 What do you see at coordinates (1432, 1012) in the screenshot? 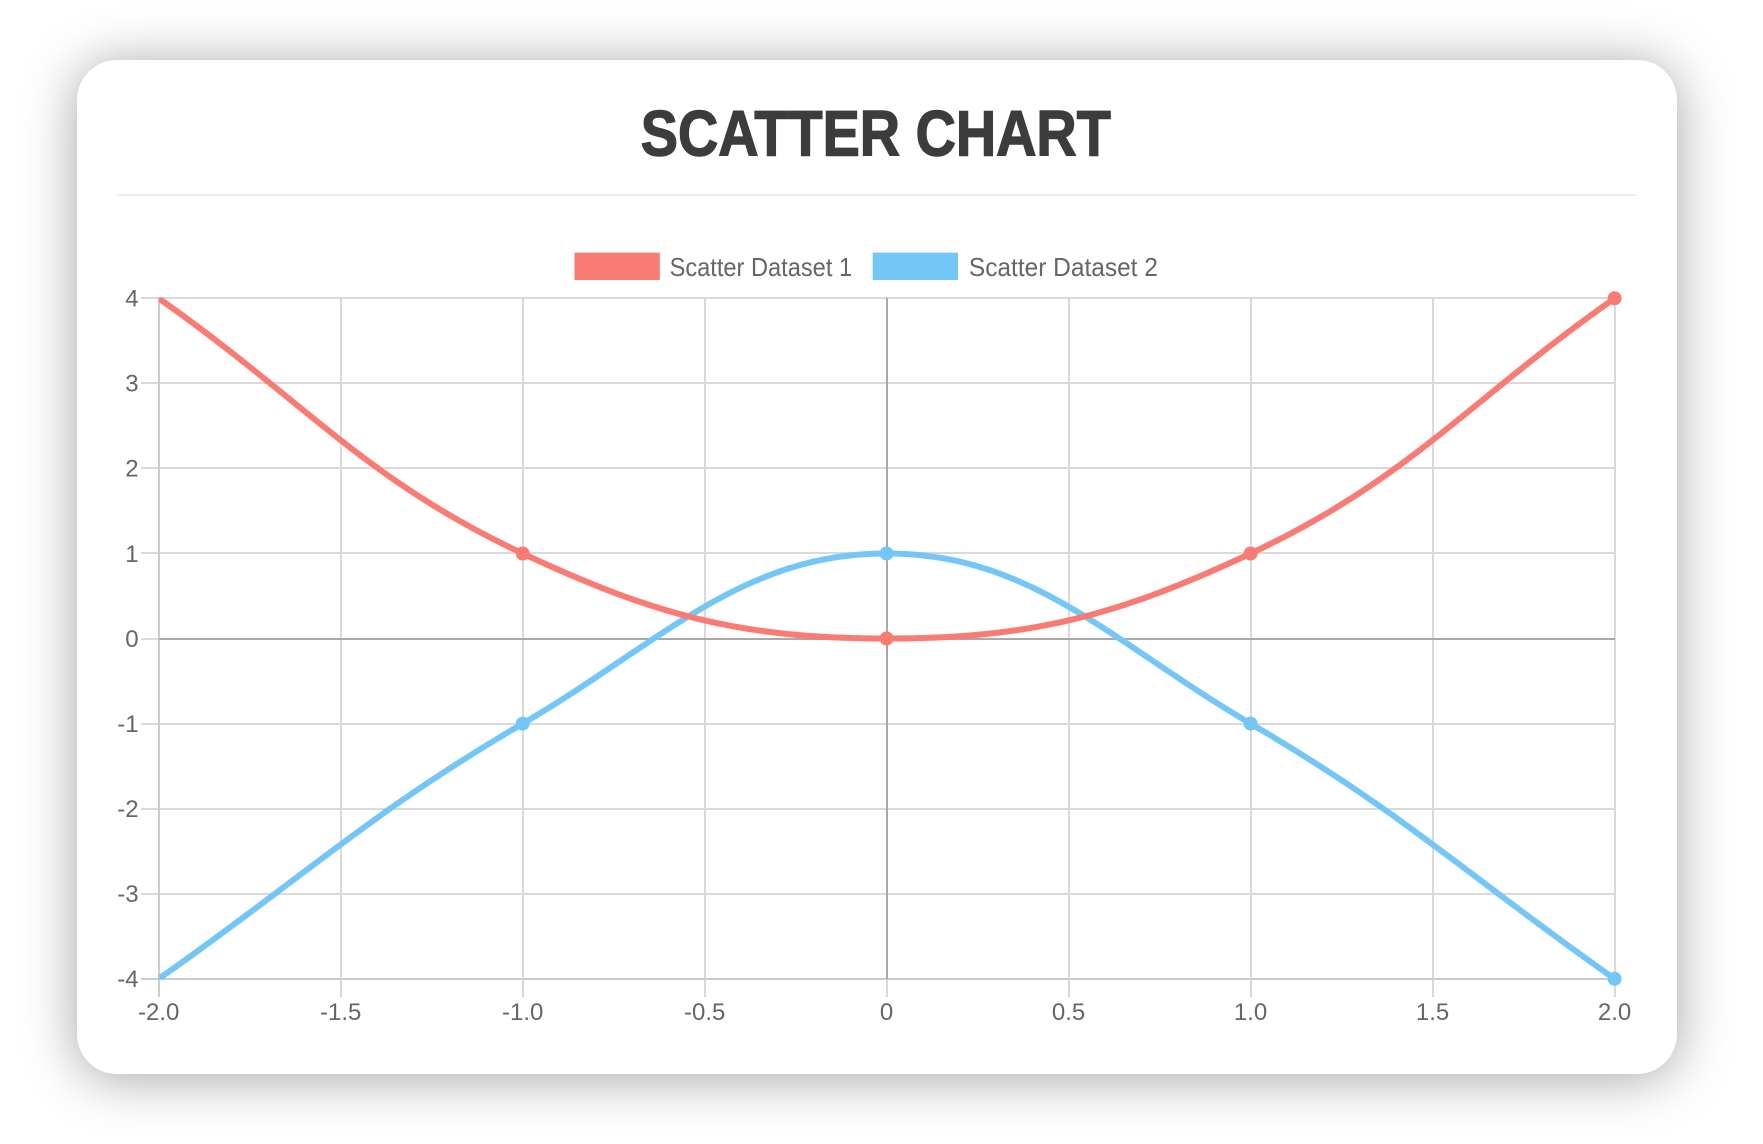
I see `svg-text: 1.5` at bounding box center [1432, 1012].